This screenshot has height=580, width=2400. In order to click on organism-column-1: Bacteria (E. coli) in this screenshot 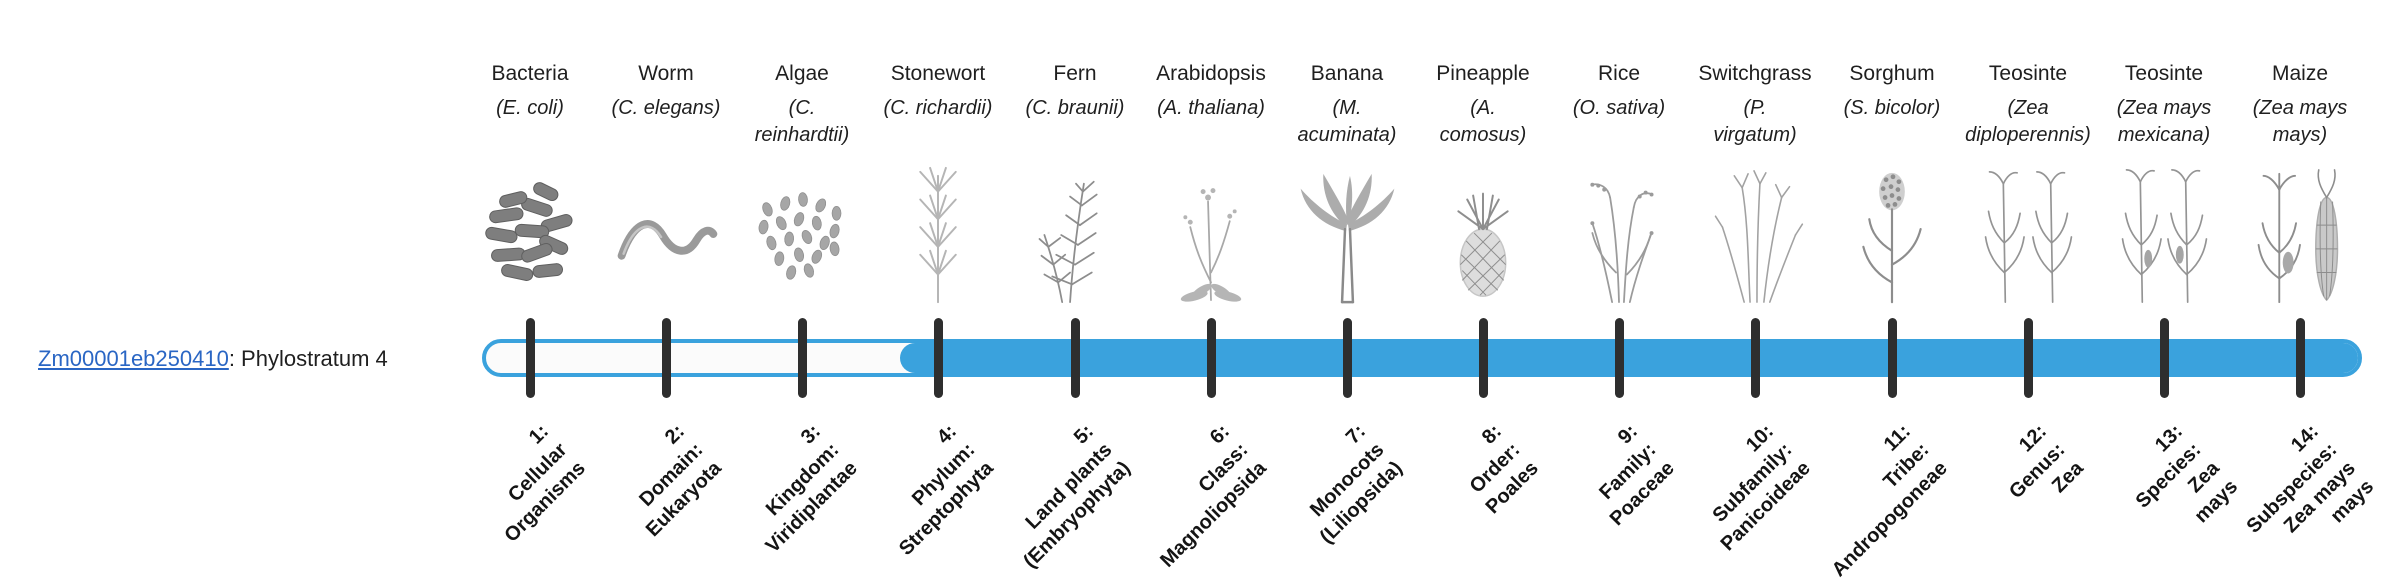, I will do `click(530, 171)`.